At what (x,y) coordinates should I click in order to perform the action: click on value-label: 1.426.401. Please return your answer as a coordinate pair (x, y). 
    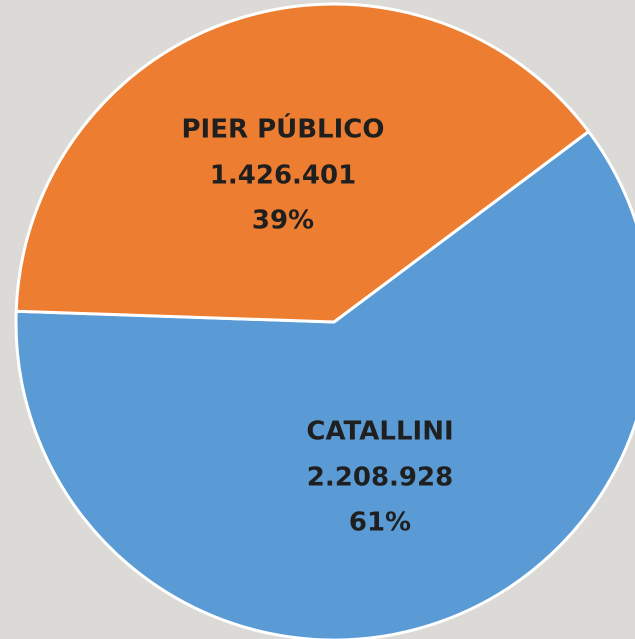
    Looking at the image, I should click on (283, 176).